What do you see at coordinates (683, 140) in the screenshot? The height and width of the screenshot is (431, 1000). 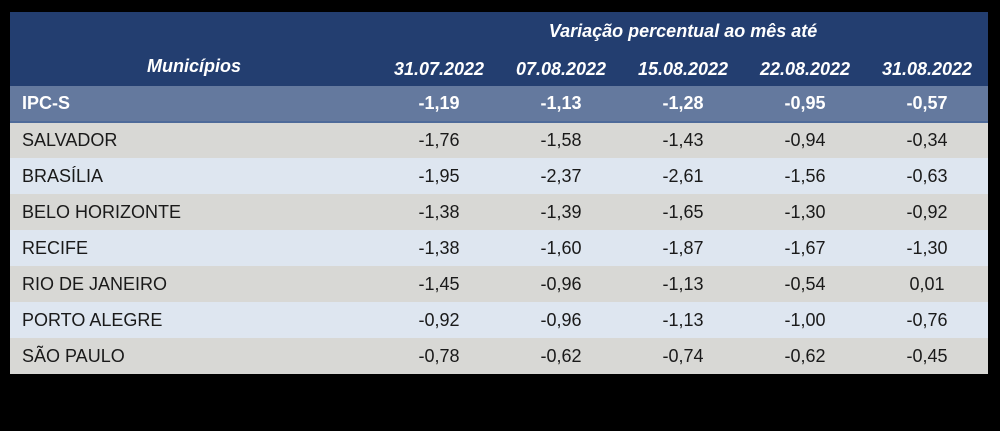 I see `cell-value: -1,43` at bounding box center [683, 140].